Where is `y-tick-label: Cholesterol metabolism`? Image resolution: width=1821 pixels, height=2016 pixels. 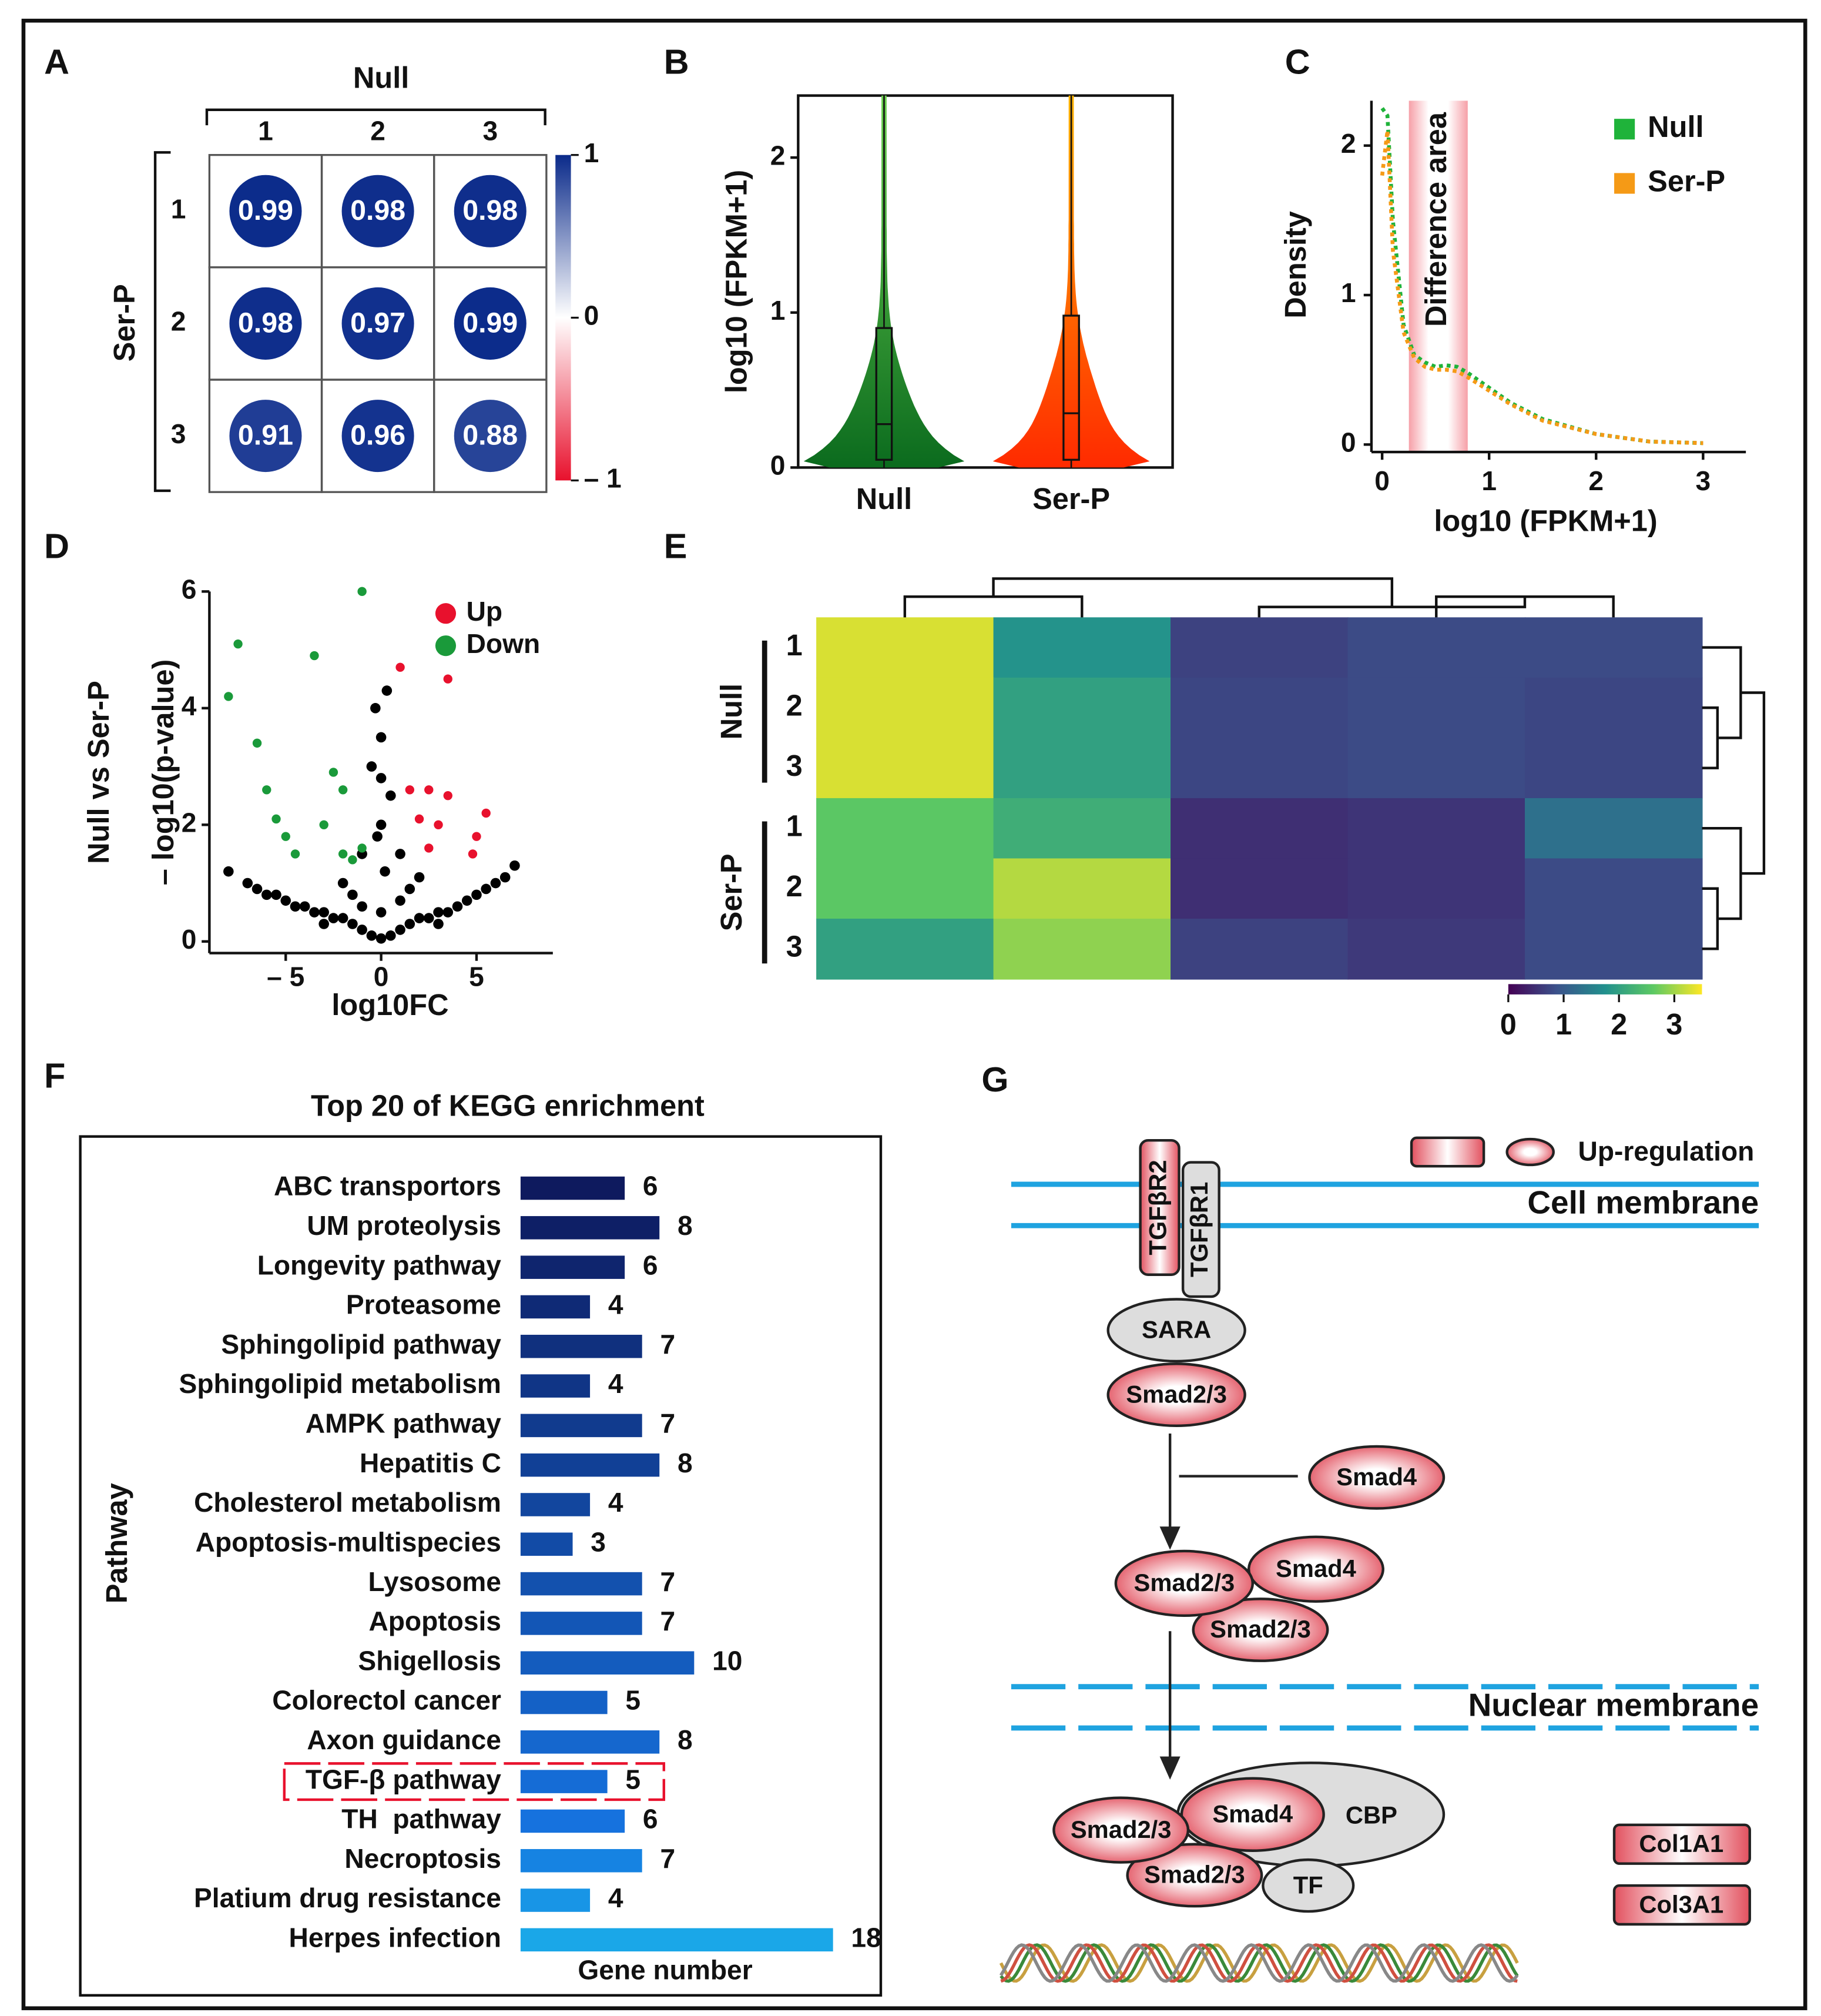
y-tick-label: Cholesterol metabolism is located at coordinates (347, 1503).